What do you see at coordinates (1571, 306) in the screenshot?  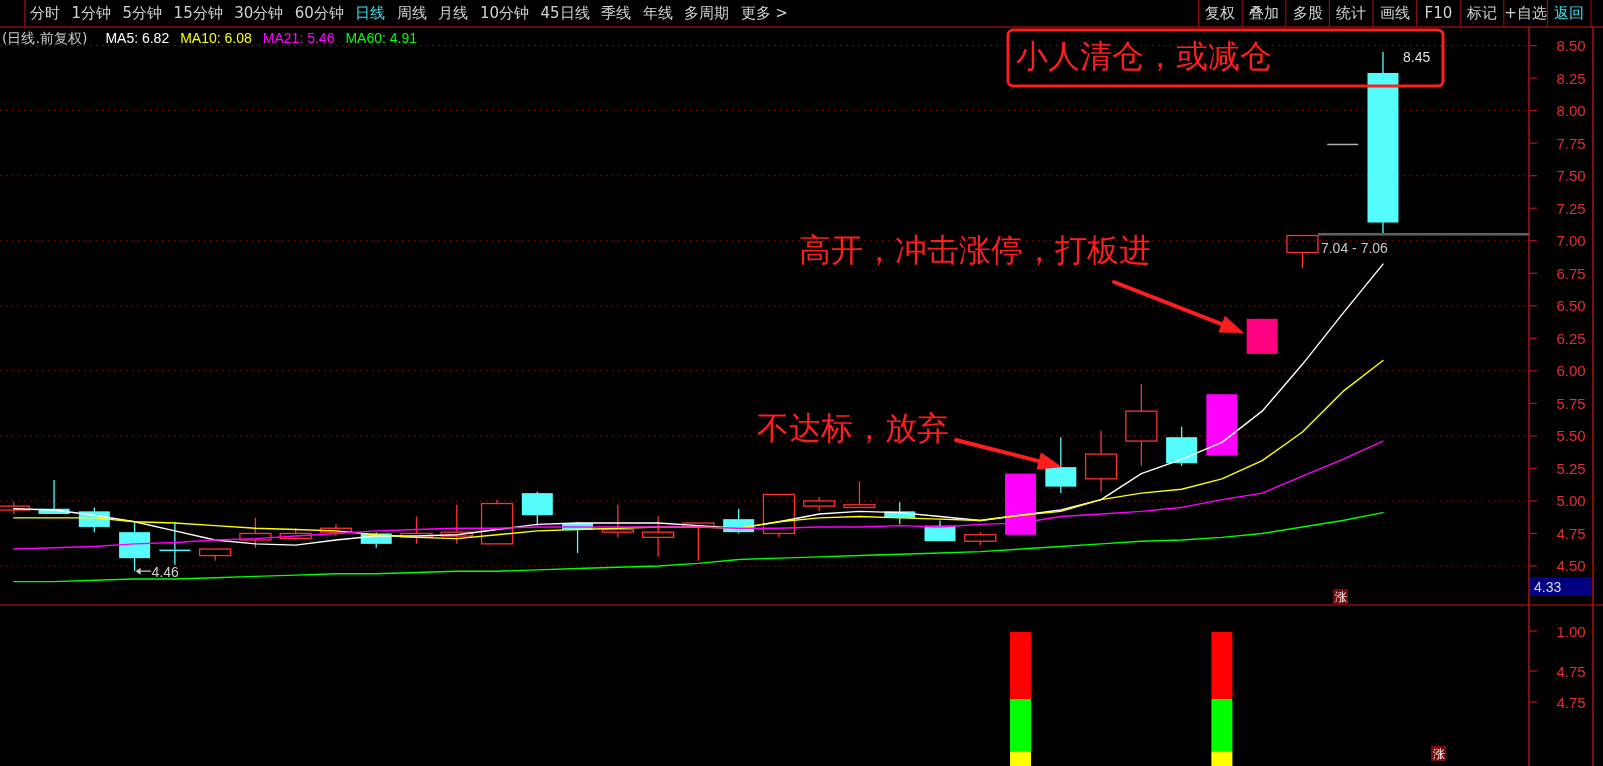 I see `y-tick-label: 6.50` at bounding box center [1571, 306].